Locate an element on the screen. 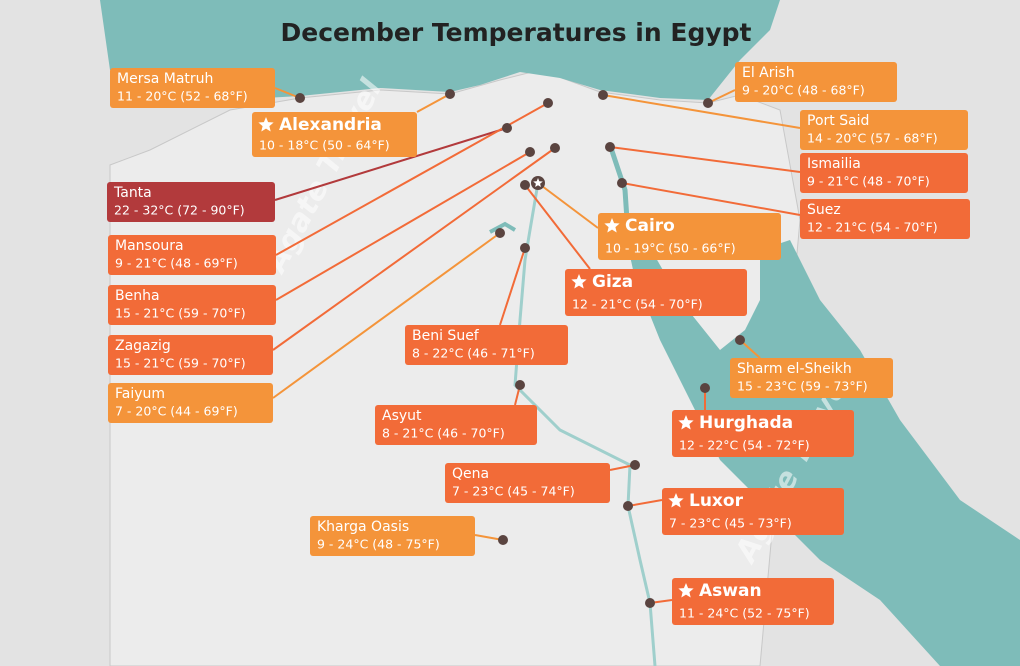 Image resolution: width=1020 pixels, height=666 pixels. city-temps: 12 - 22°C (54 - 72°F) is located at coordinates (744, 445).